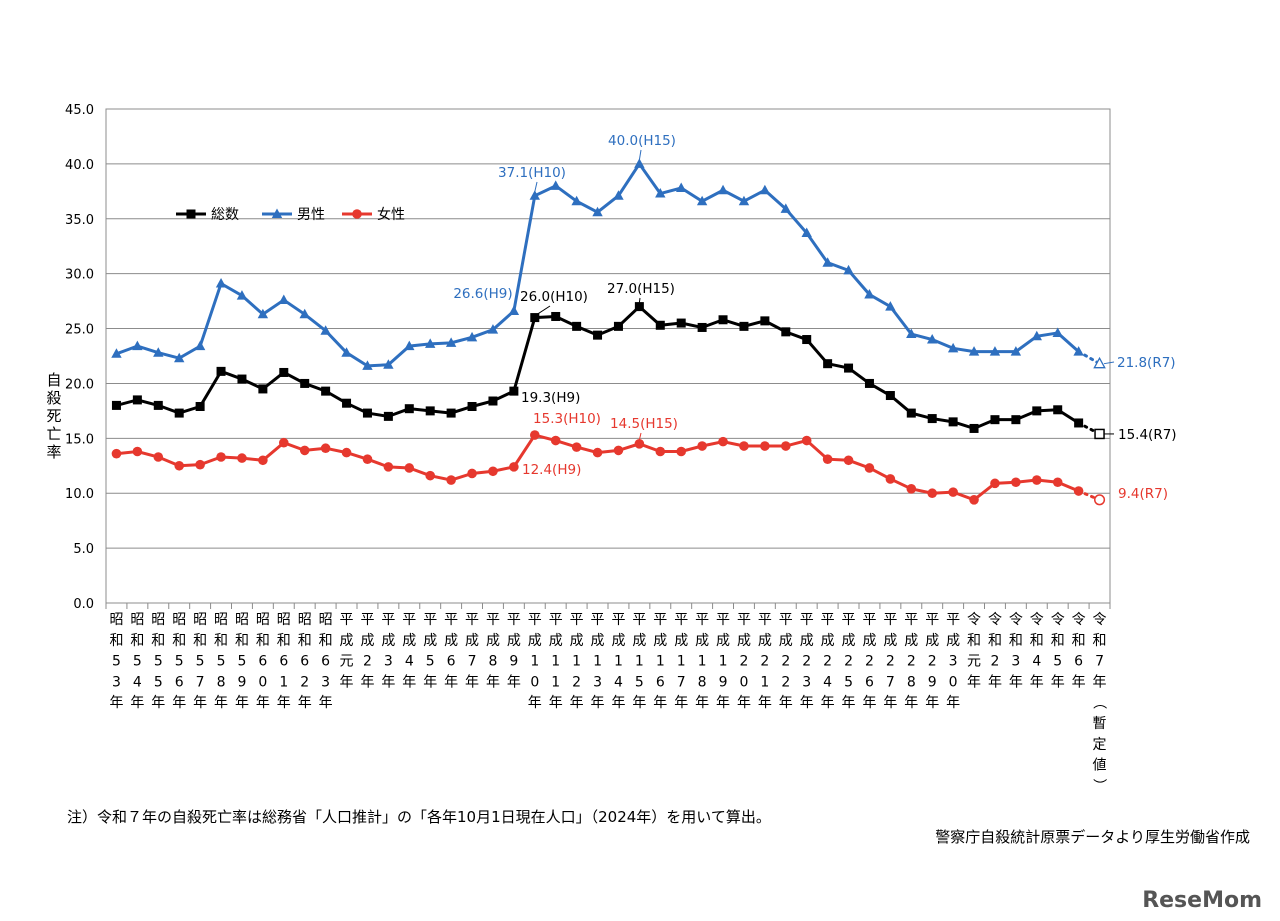 Image resolution: width=1280 pixels, height=921 pixels. What do you see at coordinates (1143, 494) in the screenshot?
I see `annotation-female-r7: 9.4(R7)` at bounding box center [1143, 494].